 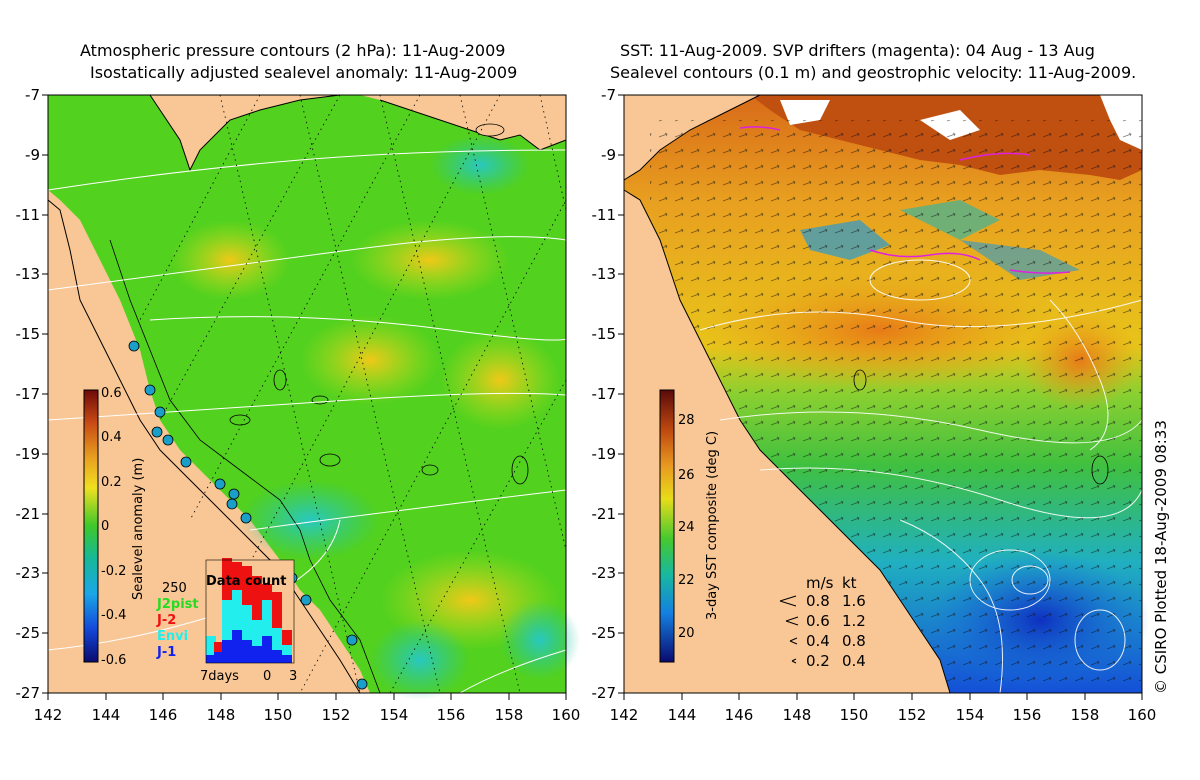 What do you see at coordinates (854, 601) in the screenshot?
I see `velocity-kt: 1.6` at bounding box center [854, 601].